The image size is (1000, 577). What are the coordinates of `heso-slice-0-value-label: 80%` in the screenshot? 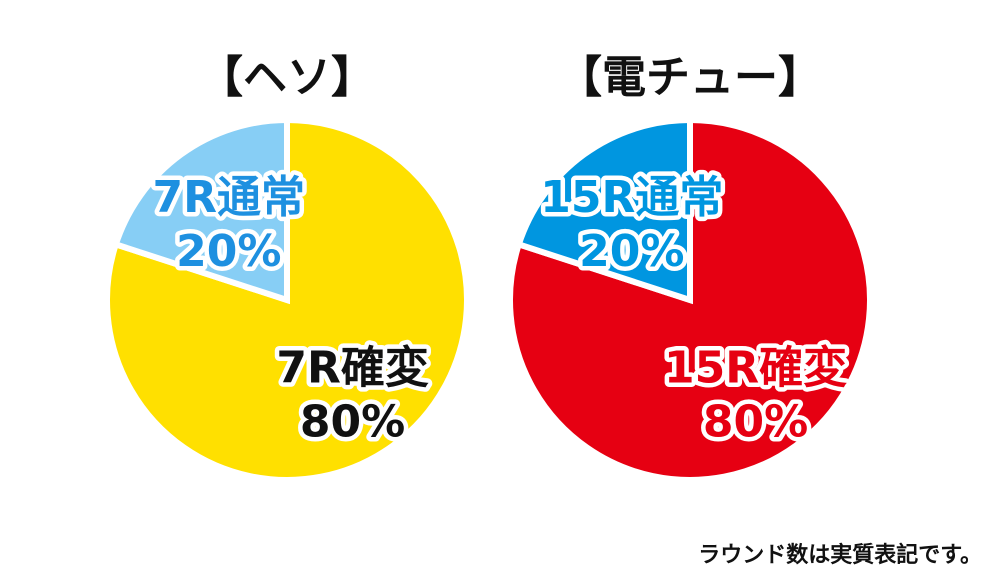 It's located at (352, 421).